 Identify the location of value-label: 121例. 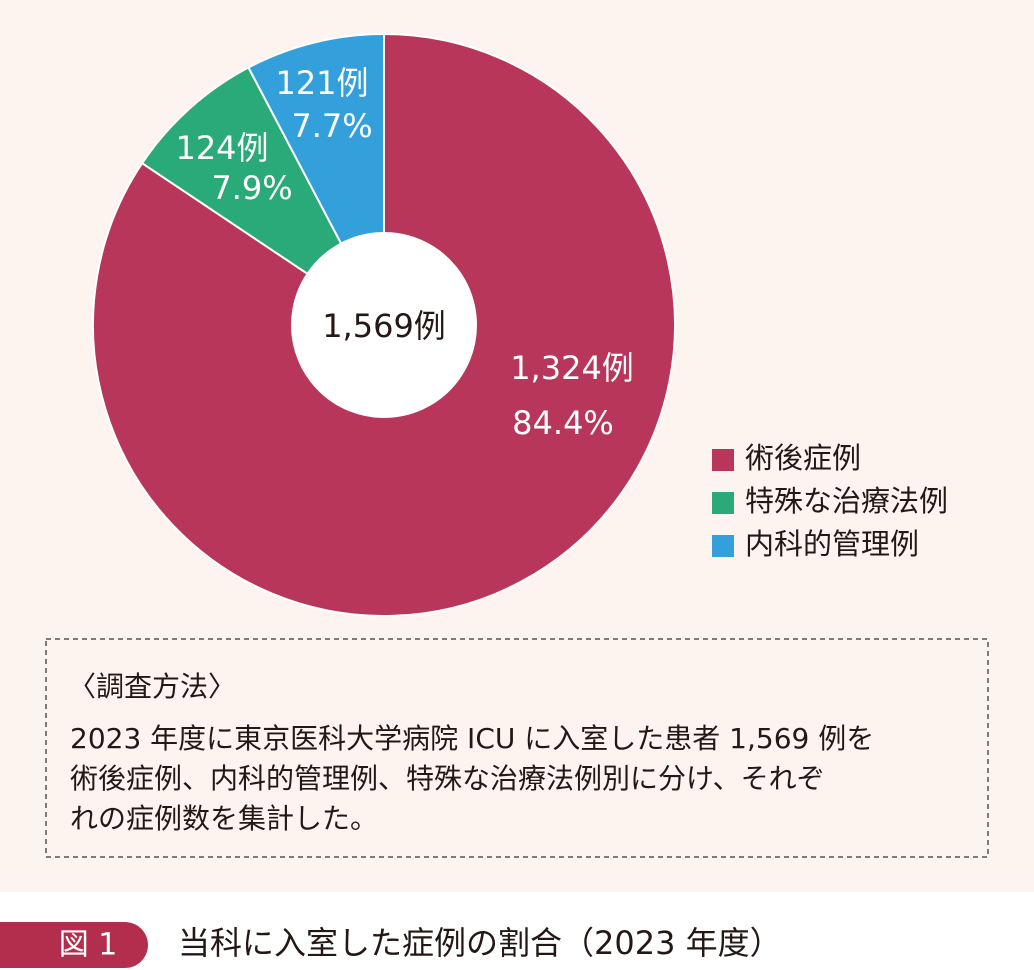
(321, 83).